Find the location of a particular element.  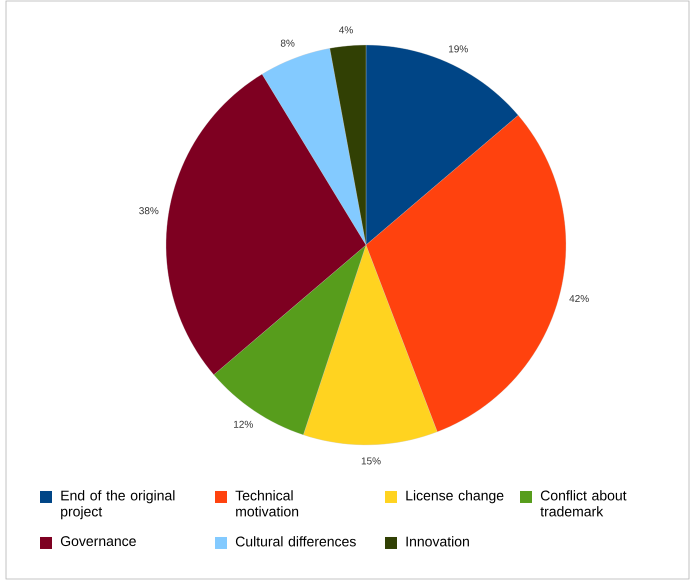

data-label: 12% is located at coordinates (243, 424).